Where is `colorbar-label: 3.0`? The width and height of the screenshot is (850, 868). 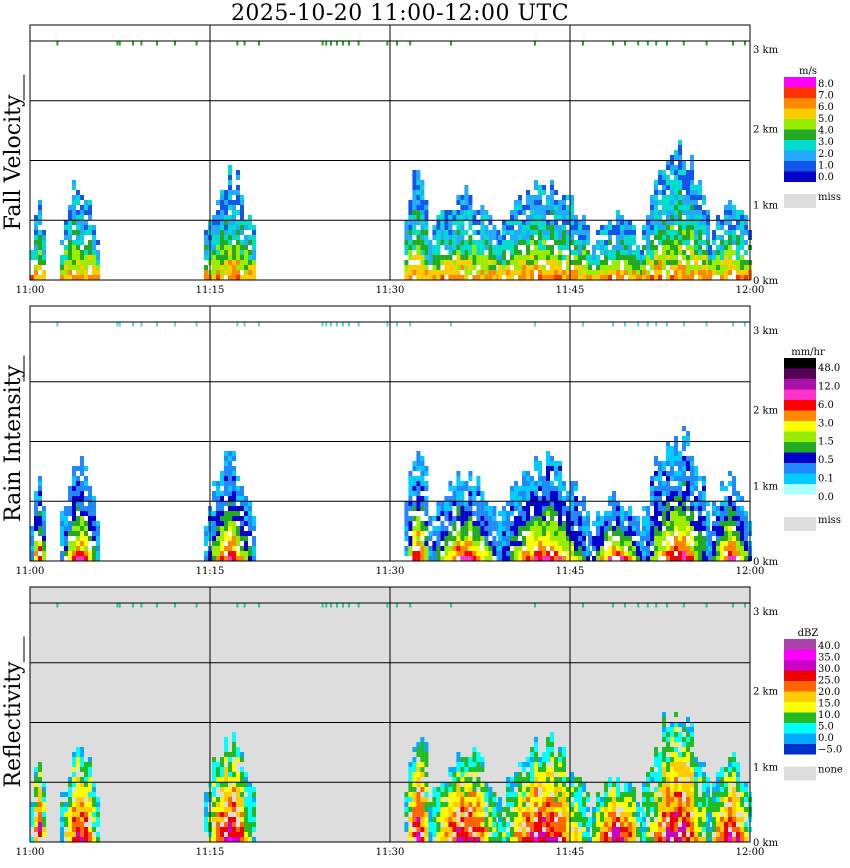
colorbar-label: 3.0 is located at coordinates (826, 142).